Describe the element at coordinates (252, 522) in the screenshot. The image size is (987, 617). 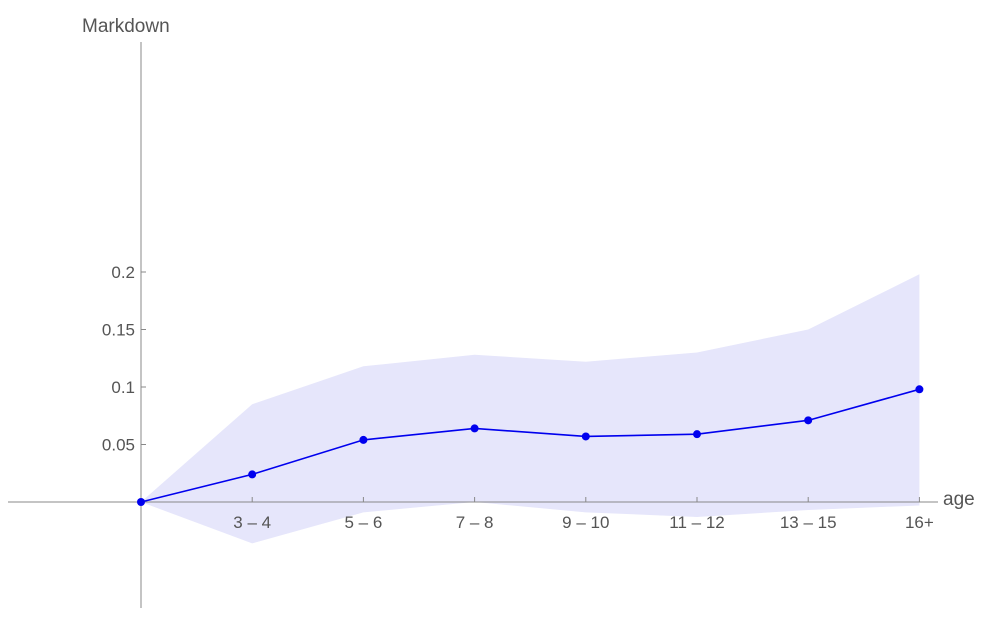
I see `x-tick-label: 3 – 4` at that location.